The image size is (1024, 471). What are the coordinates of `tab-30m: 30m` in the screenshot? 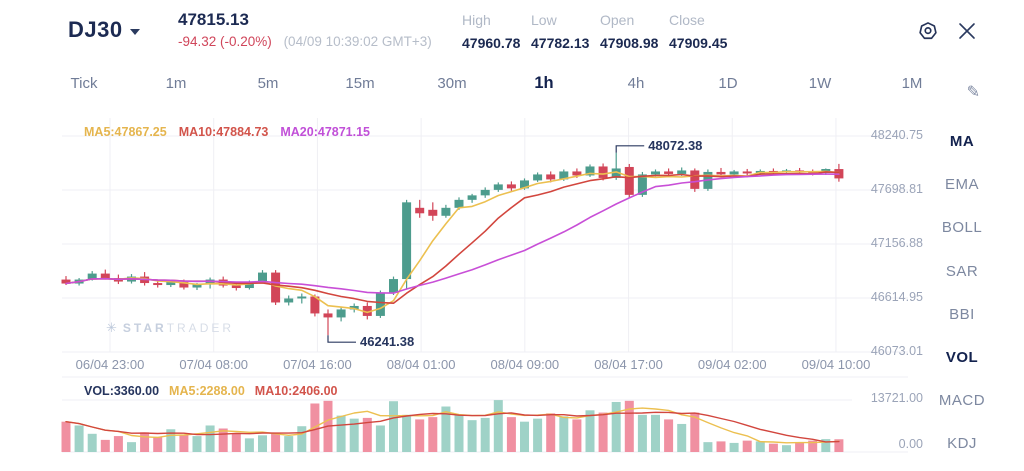 It's located at (452, 83).